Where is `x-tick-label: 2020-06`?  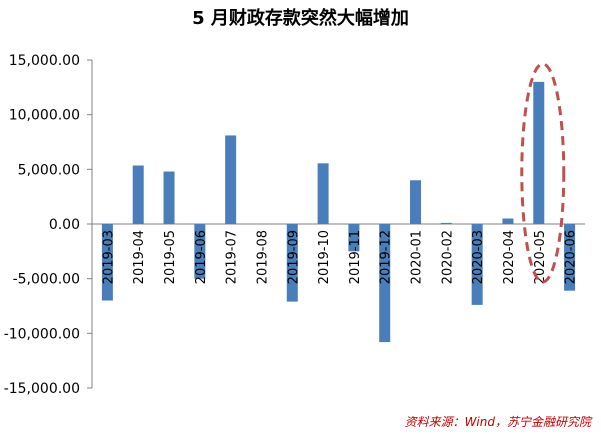 x-tick-label: 2020-06 is located at coordinates (571, 257).